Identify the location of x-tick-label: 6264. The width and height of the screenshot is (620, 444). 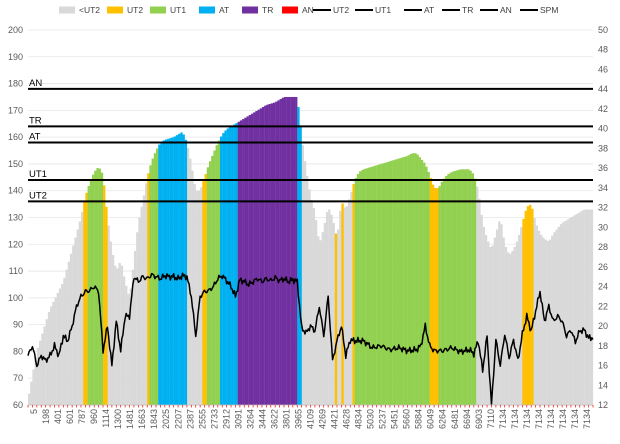
(443, 419).